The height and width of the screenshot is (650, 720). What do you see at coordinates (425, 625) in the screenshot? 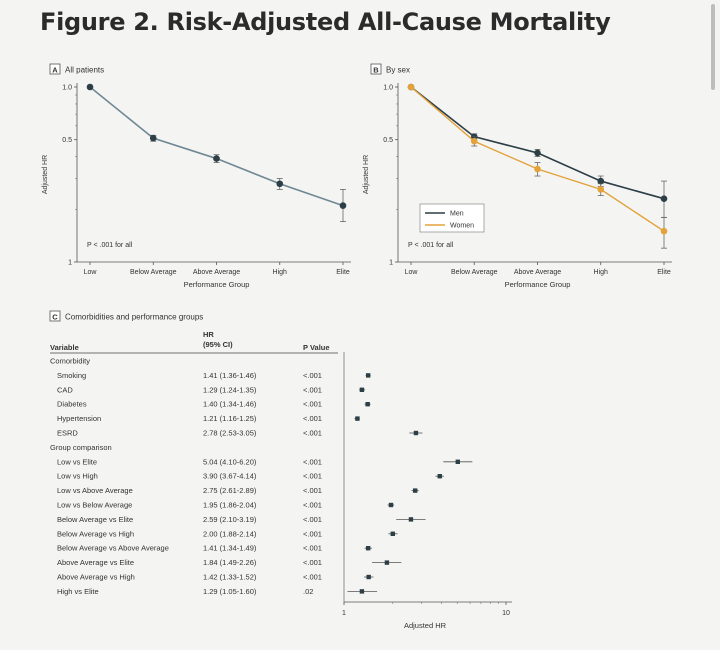
I see `forest-x-axis-label: Adjusted HR` at bounding box center [425, 625].